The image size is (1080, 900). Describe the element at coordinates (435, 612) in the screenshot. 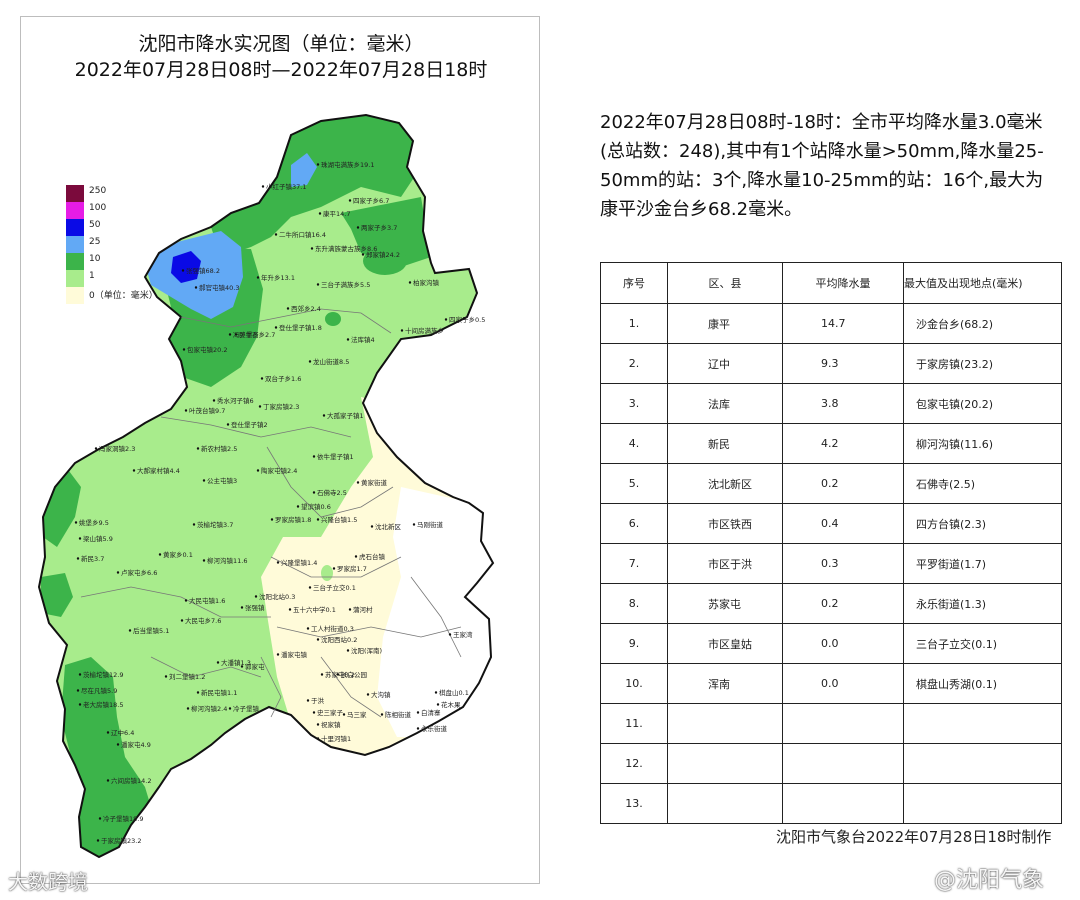

I see `no-data-zone` at that location.